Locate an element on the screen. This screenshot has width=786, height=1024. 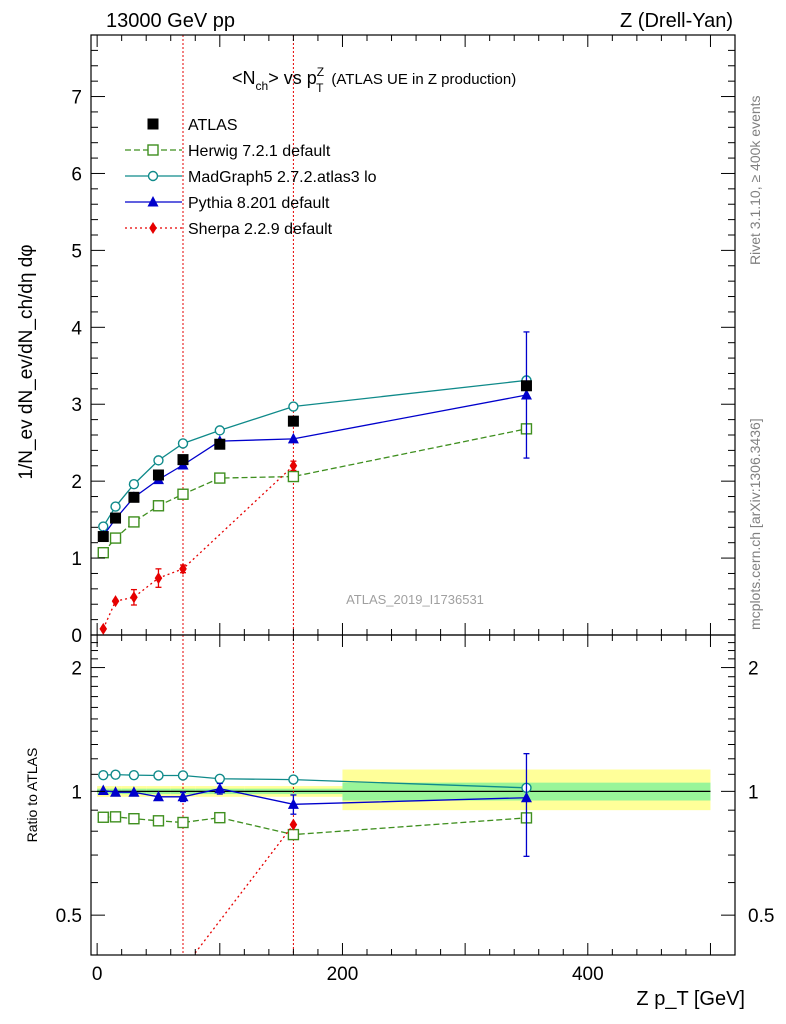
y-axis-label-ratio: Ratio to ATLAS is located at coordinates (32, 795).